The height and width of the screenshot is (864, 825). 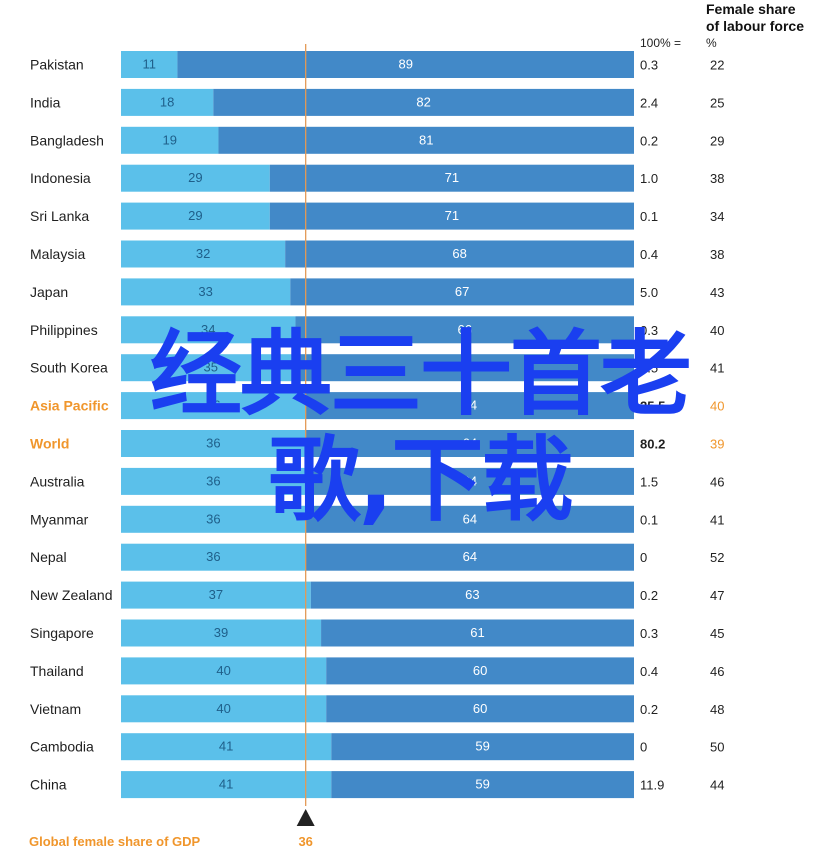 I want to click on bar-value-label-1: 34, so click(x=208, y=329).